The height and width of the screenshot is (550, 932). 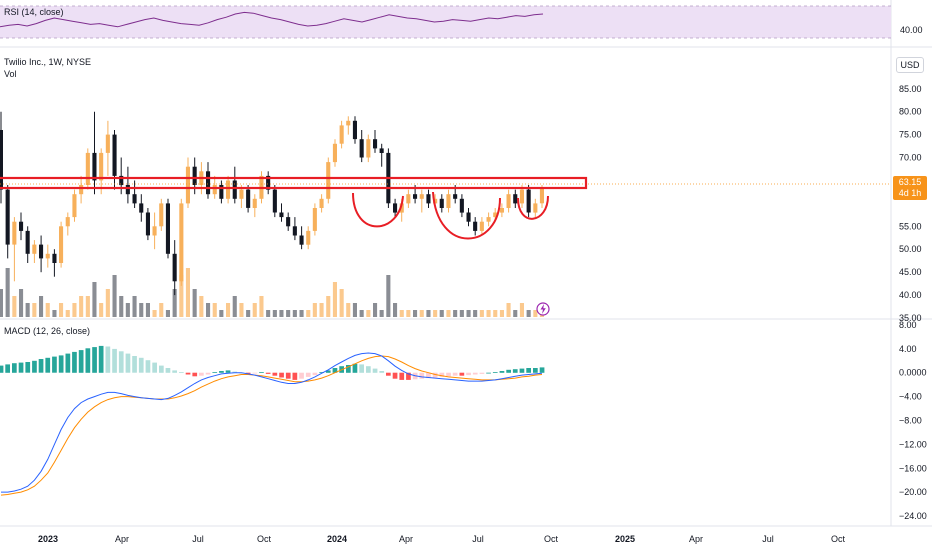 I want to click on macd-tick-label: 4.00, so click(x=908, y=349).